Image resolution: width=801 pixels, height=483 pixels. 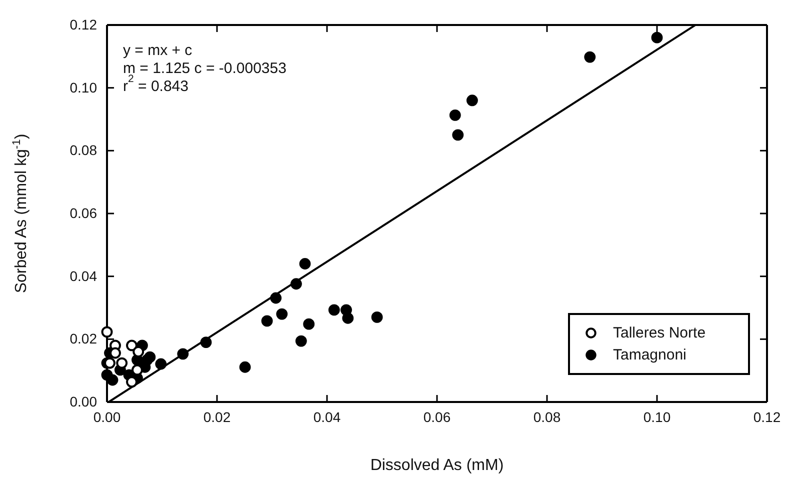 I want to click on y-tick-label: 0.02, so click(x=84, y=338).